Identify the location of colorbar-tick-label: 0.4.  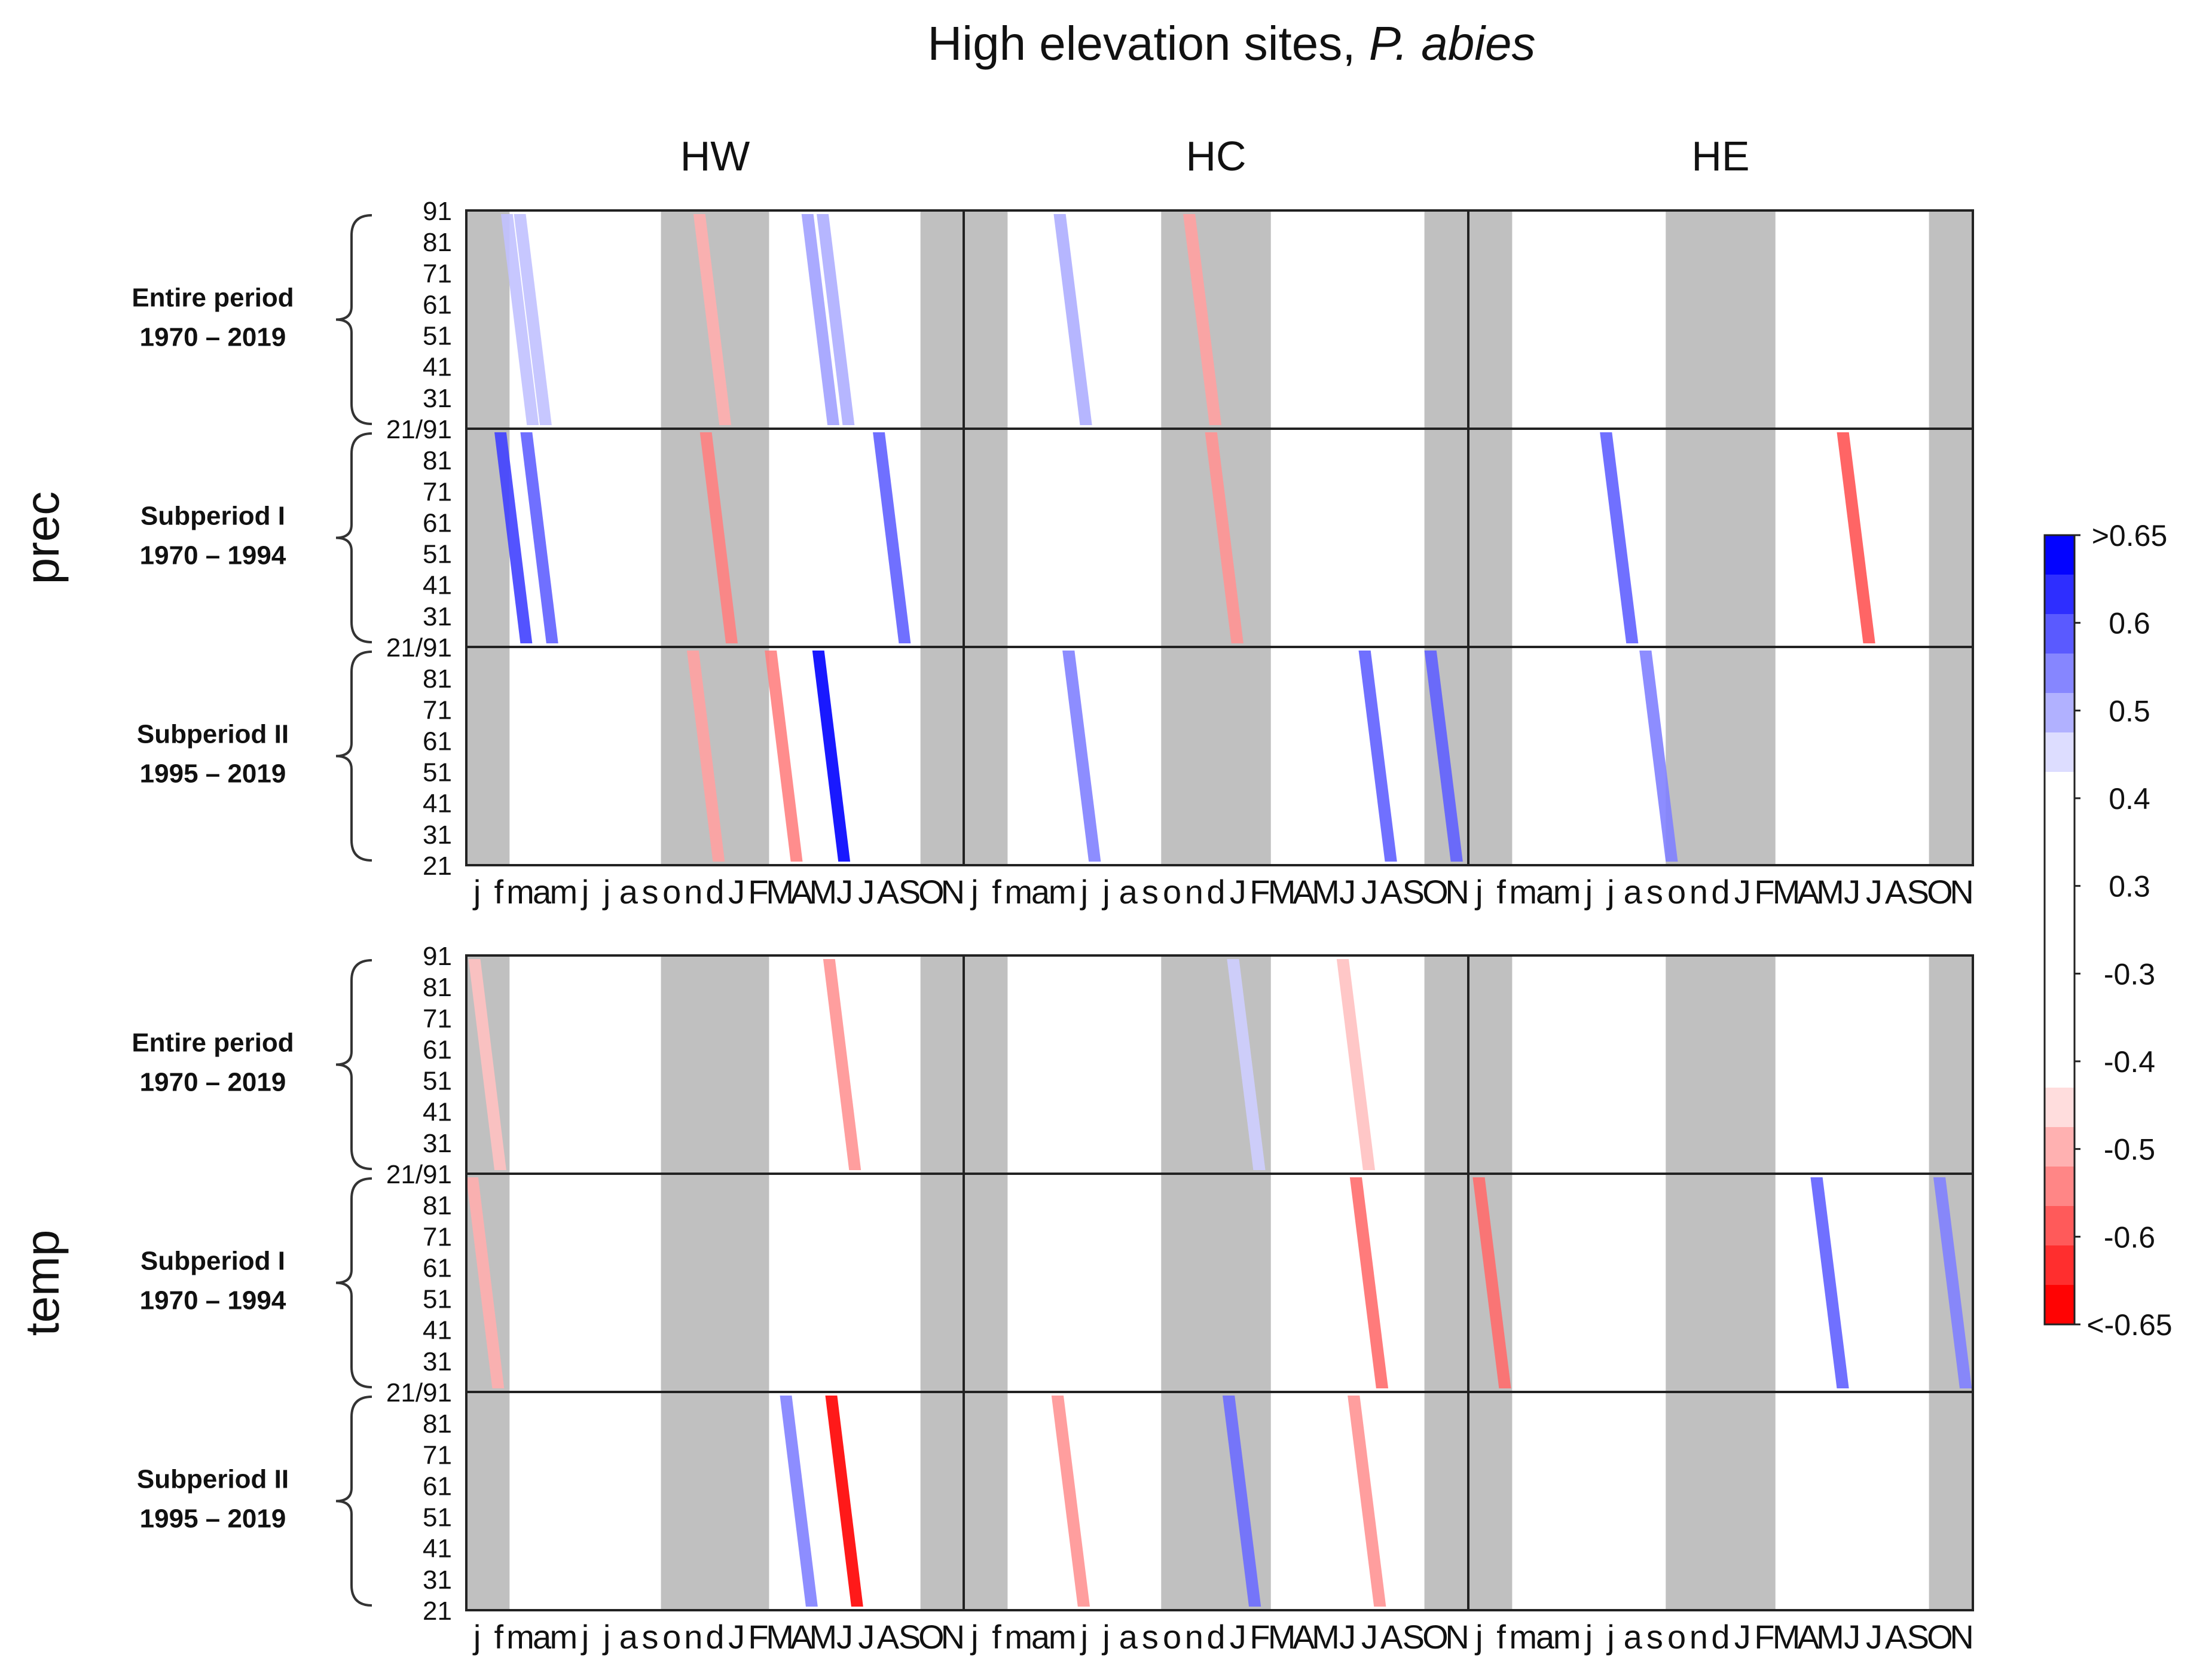
(2129, 799).